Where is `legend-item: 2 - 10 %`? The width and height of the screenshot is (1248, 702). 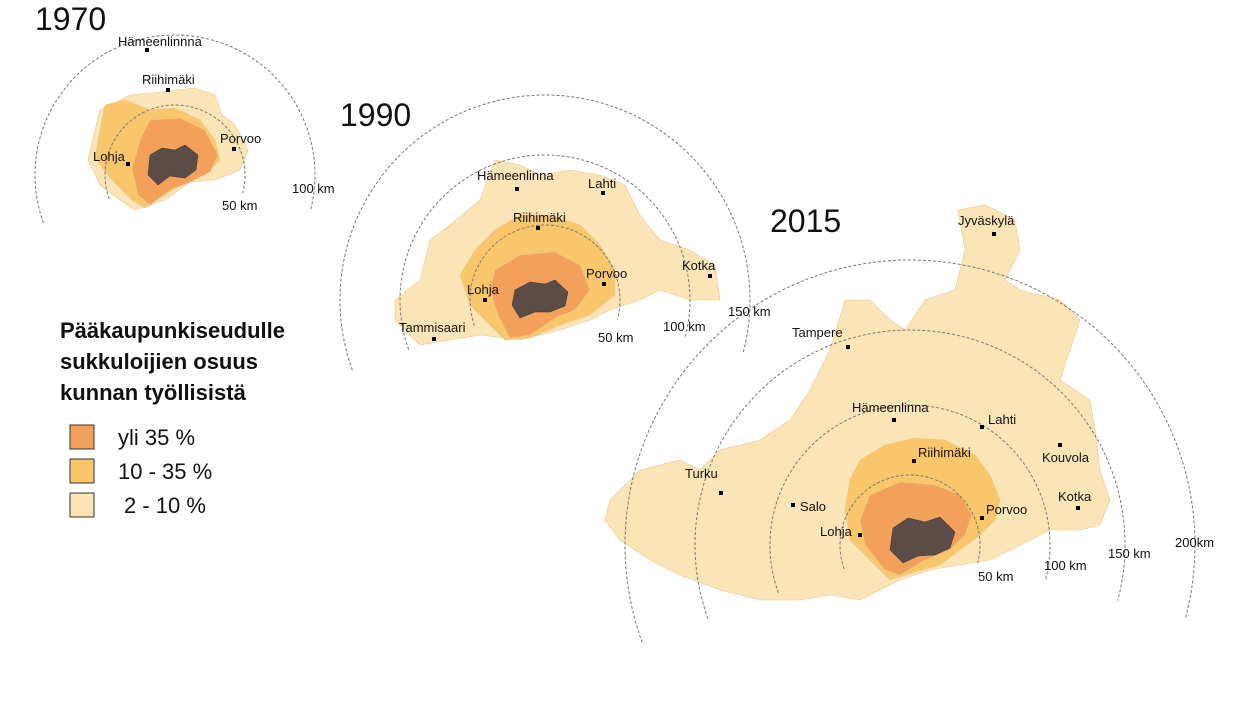 legend-item: 2 - 10 % is located at coordinates (165, 505).